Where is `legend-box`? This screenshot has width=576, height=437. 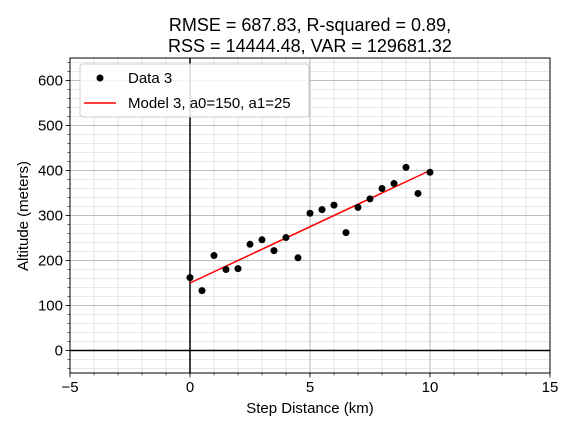 legend-box is located at coordinates (194, 90).